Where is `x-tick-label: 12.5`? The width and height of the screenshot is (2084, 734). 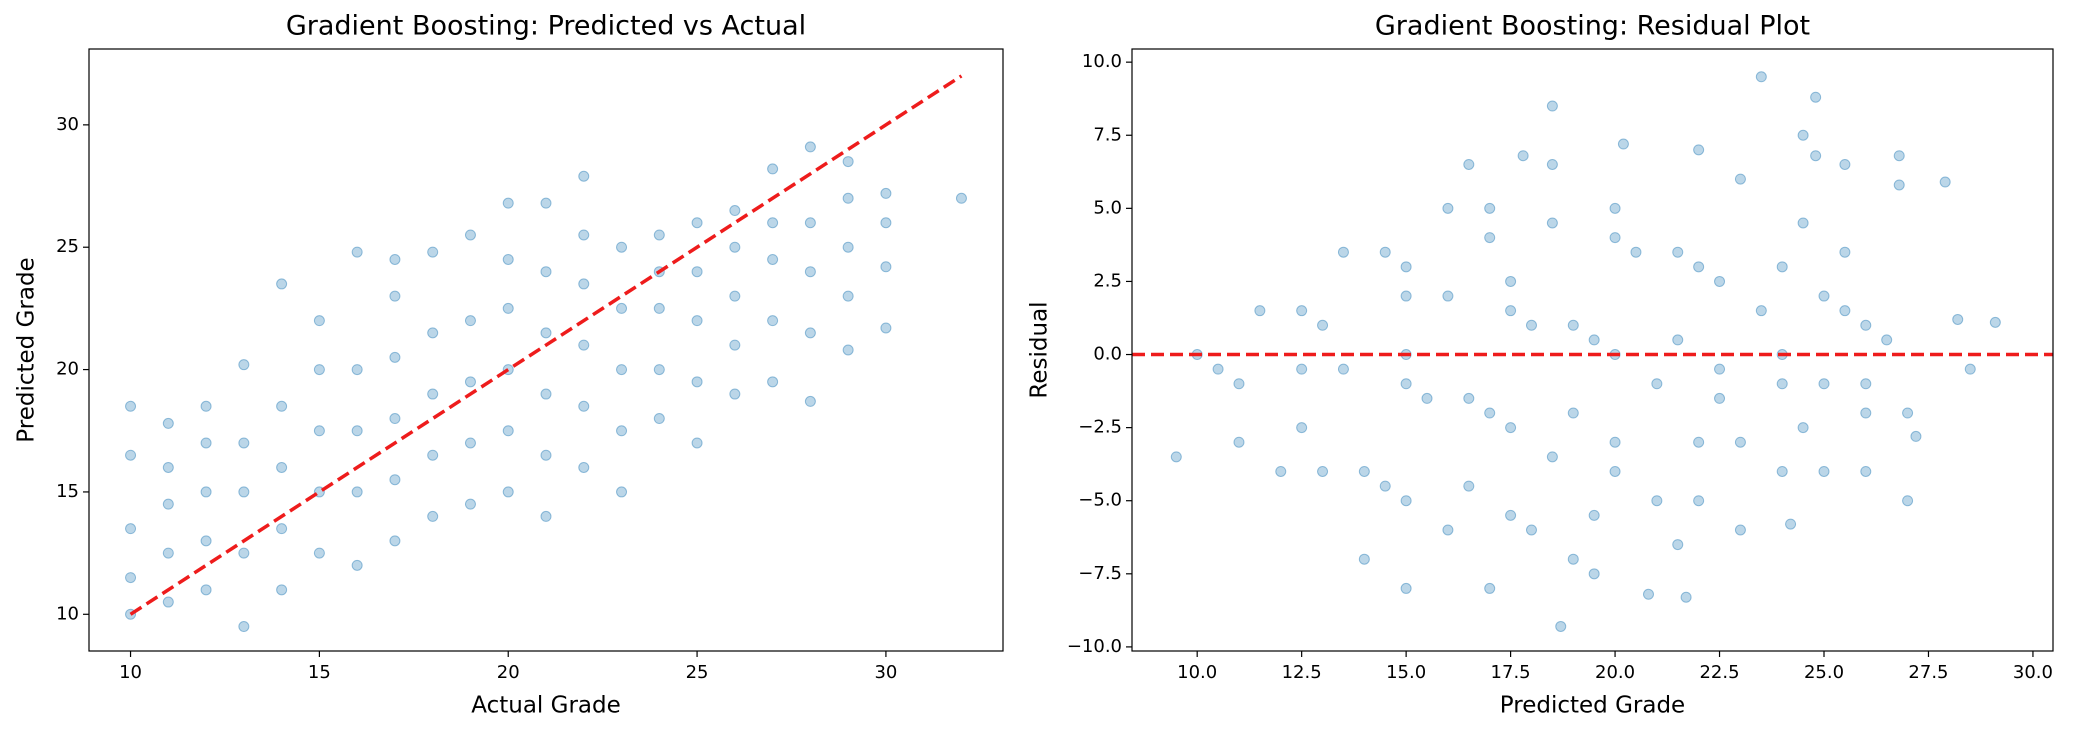 x-tick-label: 12.5 is located at coordinates (1302, 672).